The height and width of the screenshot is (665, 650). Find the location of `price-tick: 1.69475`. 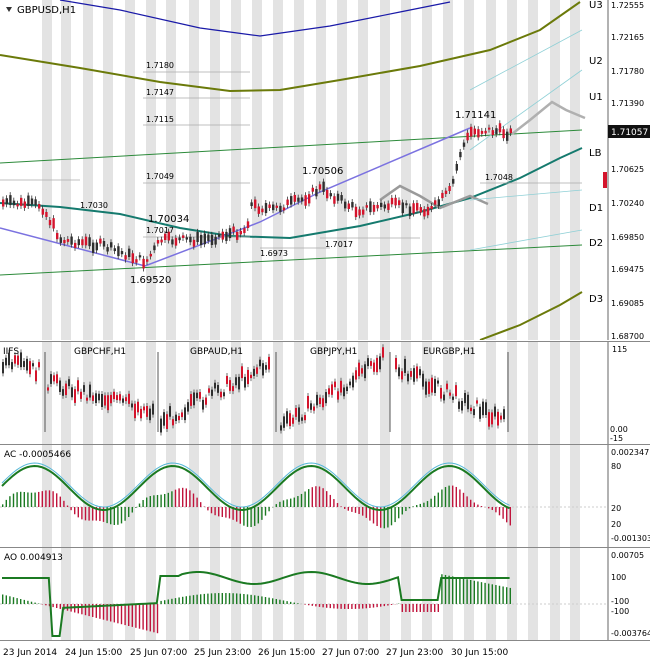

price-tick: 1.69475 is located at coordinates (627, 269).